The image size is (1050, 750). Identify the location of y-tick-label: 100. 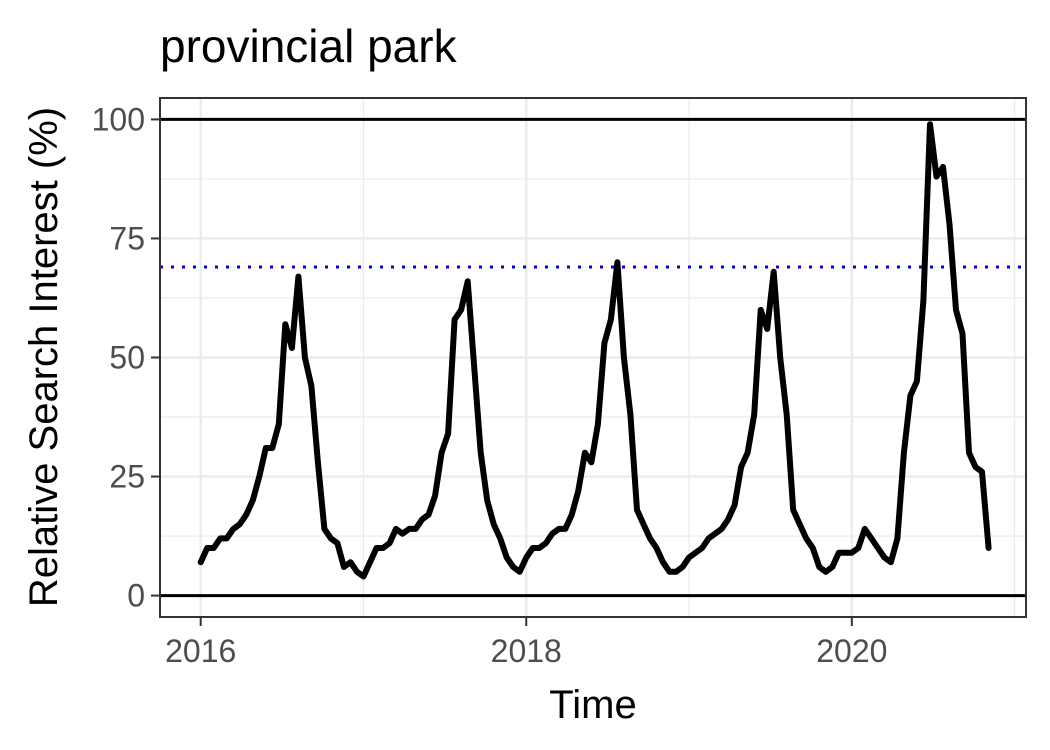
(118, 119).